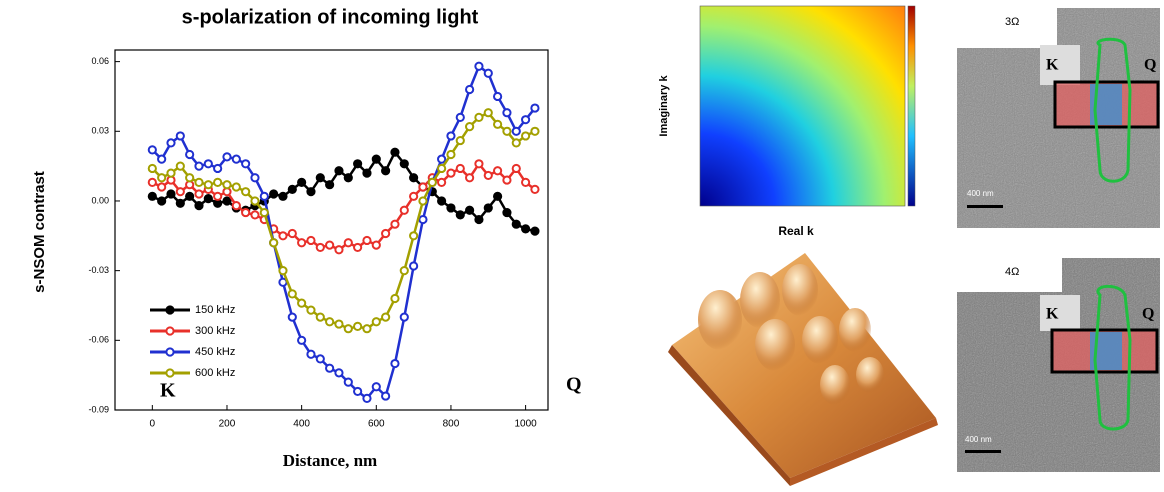 This screenshot has height=492, width=1164. What do you see at coordinates (215, 373) in the screenshot?
I see `legend-label: 600 kHz` at bounding box center [215, 373].